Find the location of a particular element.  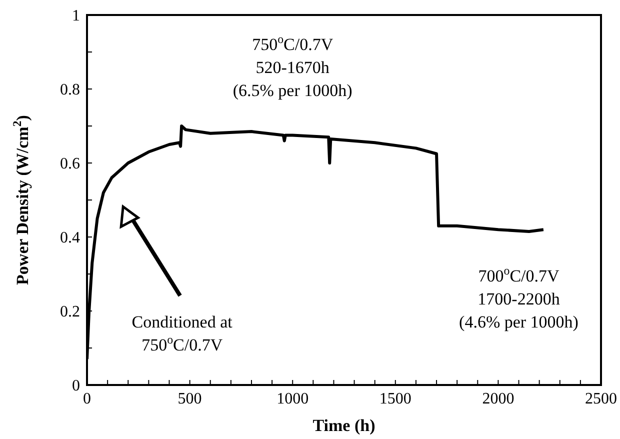

x-tick-label: 0 is located at coordinates (87, 399).